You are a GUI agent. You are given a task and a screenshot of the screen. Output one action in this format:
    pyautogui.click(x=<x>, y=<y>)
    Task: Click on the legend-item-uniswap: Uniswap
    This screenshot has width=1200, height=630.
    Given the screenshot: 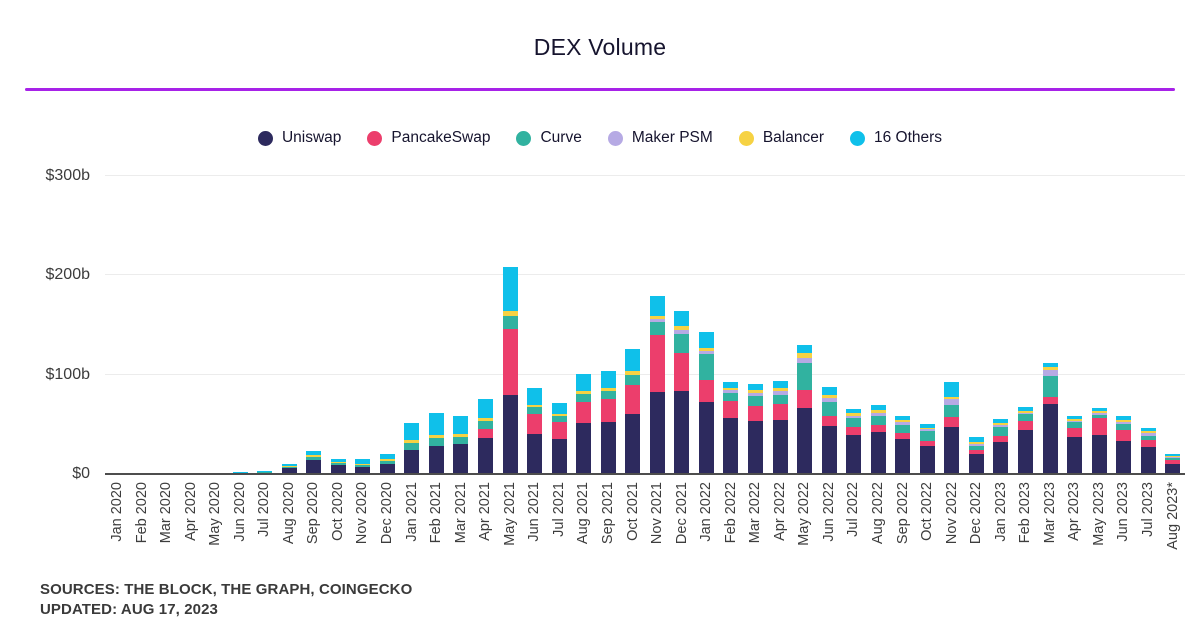 What is the action you would take?
    pyautogui.click(x=299, y=138)
    